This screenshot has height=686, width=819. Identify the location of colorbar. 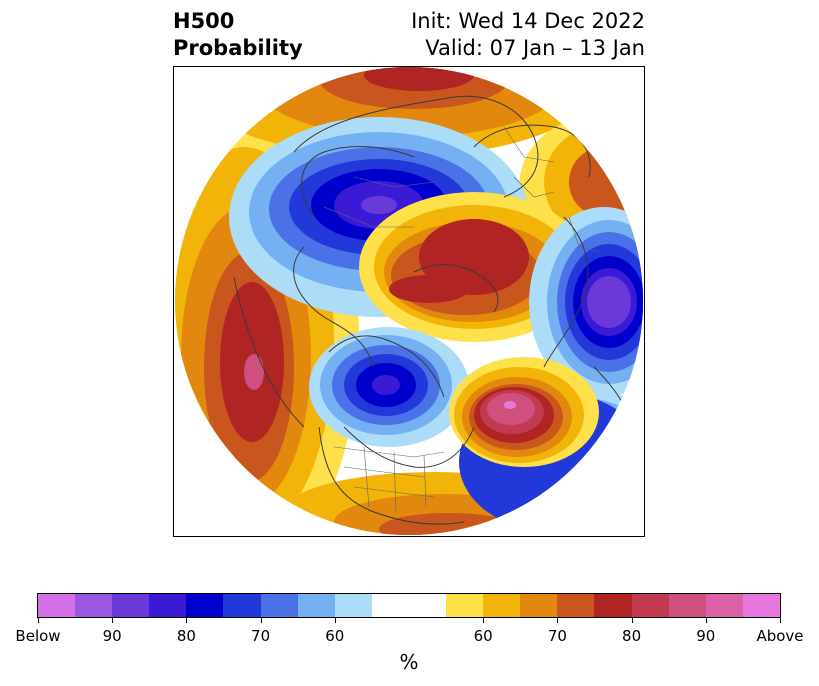
(409, 605).